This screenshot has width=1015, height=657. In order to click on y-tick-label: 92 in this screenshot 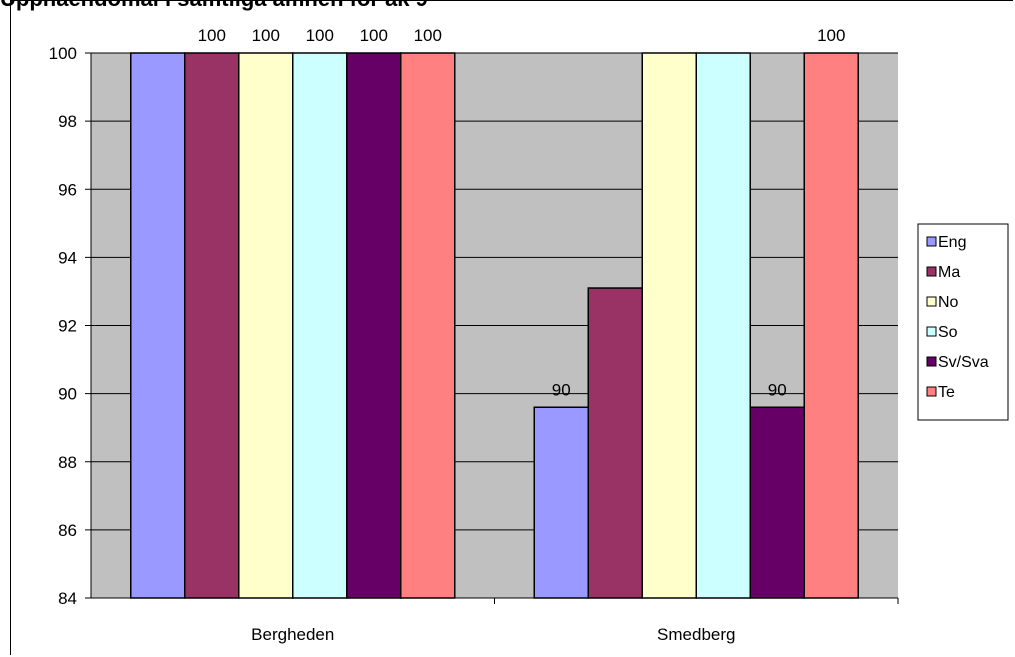, I will do `click(67, 326)`.